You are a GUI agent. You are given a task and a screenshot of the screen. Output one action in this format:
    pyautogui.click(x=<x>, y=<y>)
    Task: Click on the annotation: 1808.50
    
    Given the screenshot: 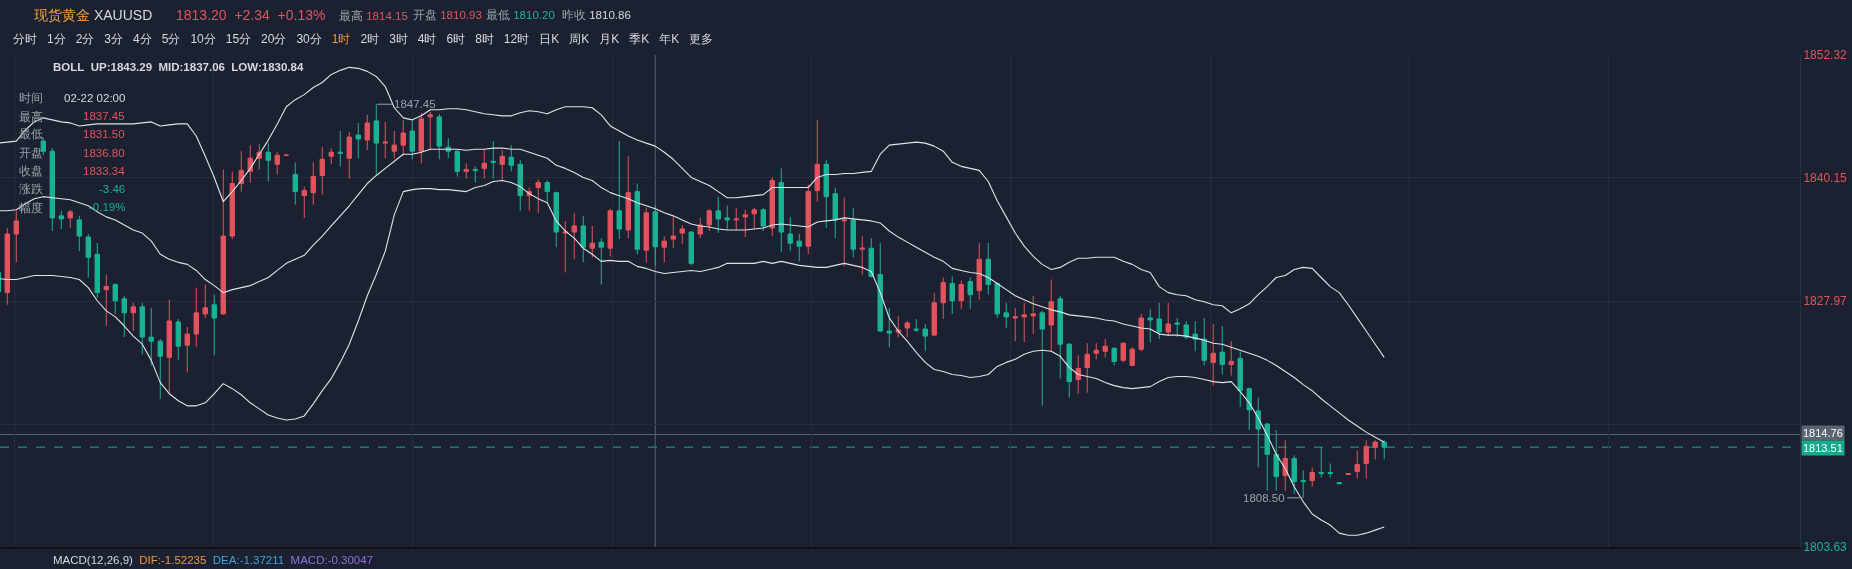 What is the action you would take?
    pyautogui.click(x=1264, y=498)
    